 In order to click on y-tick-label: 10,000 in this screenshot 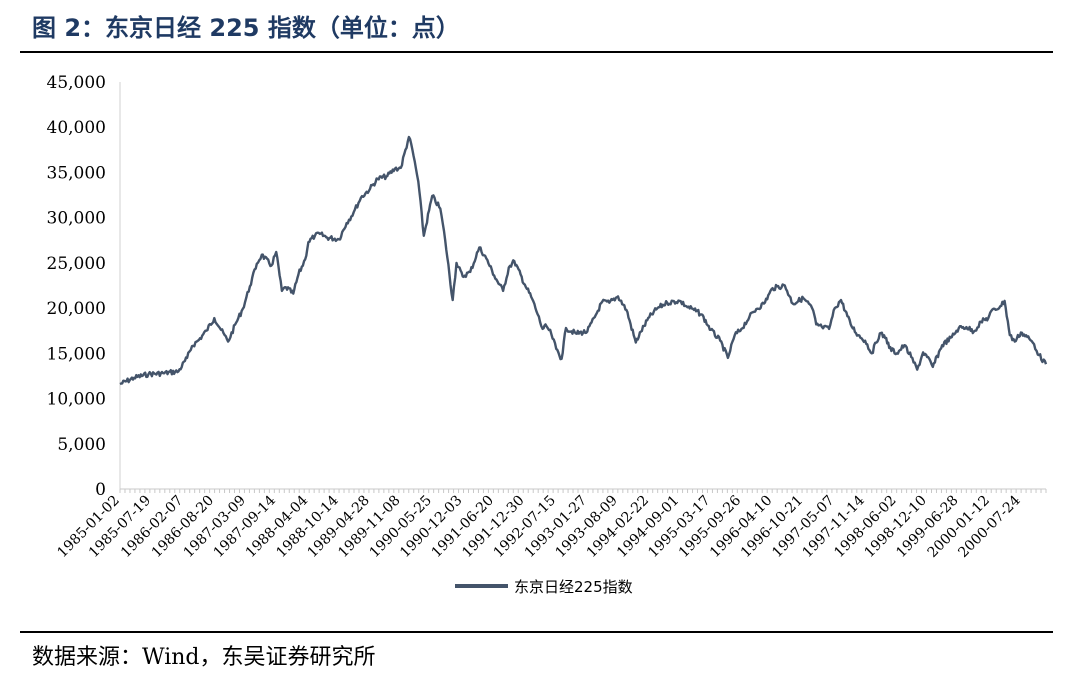, I will do `click(76, 400)`.